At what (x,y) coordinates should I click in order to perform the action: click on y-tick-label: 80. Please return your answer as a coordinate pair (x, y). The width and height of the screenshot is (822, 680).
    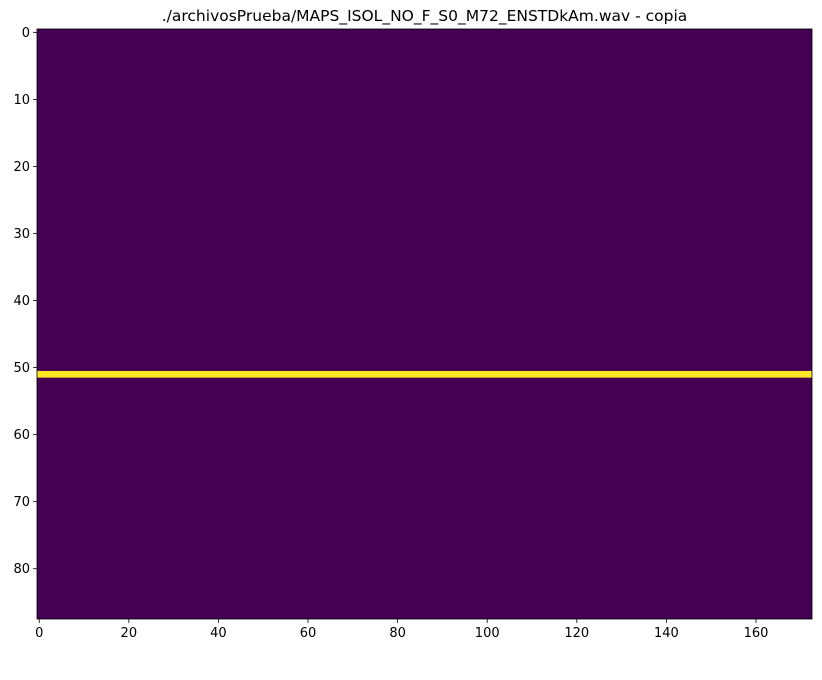
    Looking at the image, I should click on (21, 569).